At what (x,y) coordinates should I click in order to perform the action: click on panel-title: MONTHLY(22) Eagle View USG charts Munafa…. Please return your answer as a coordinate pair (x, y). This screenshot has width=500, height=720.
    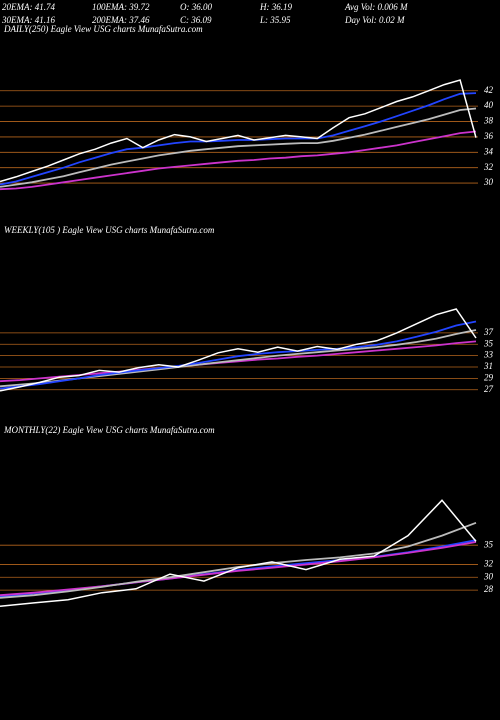
    Looking at the image, I should click on (109, 430).